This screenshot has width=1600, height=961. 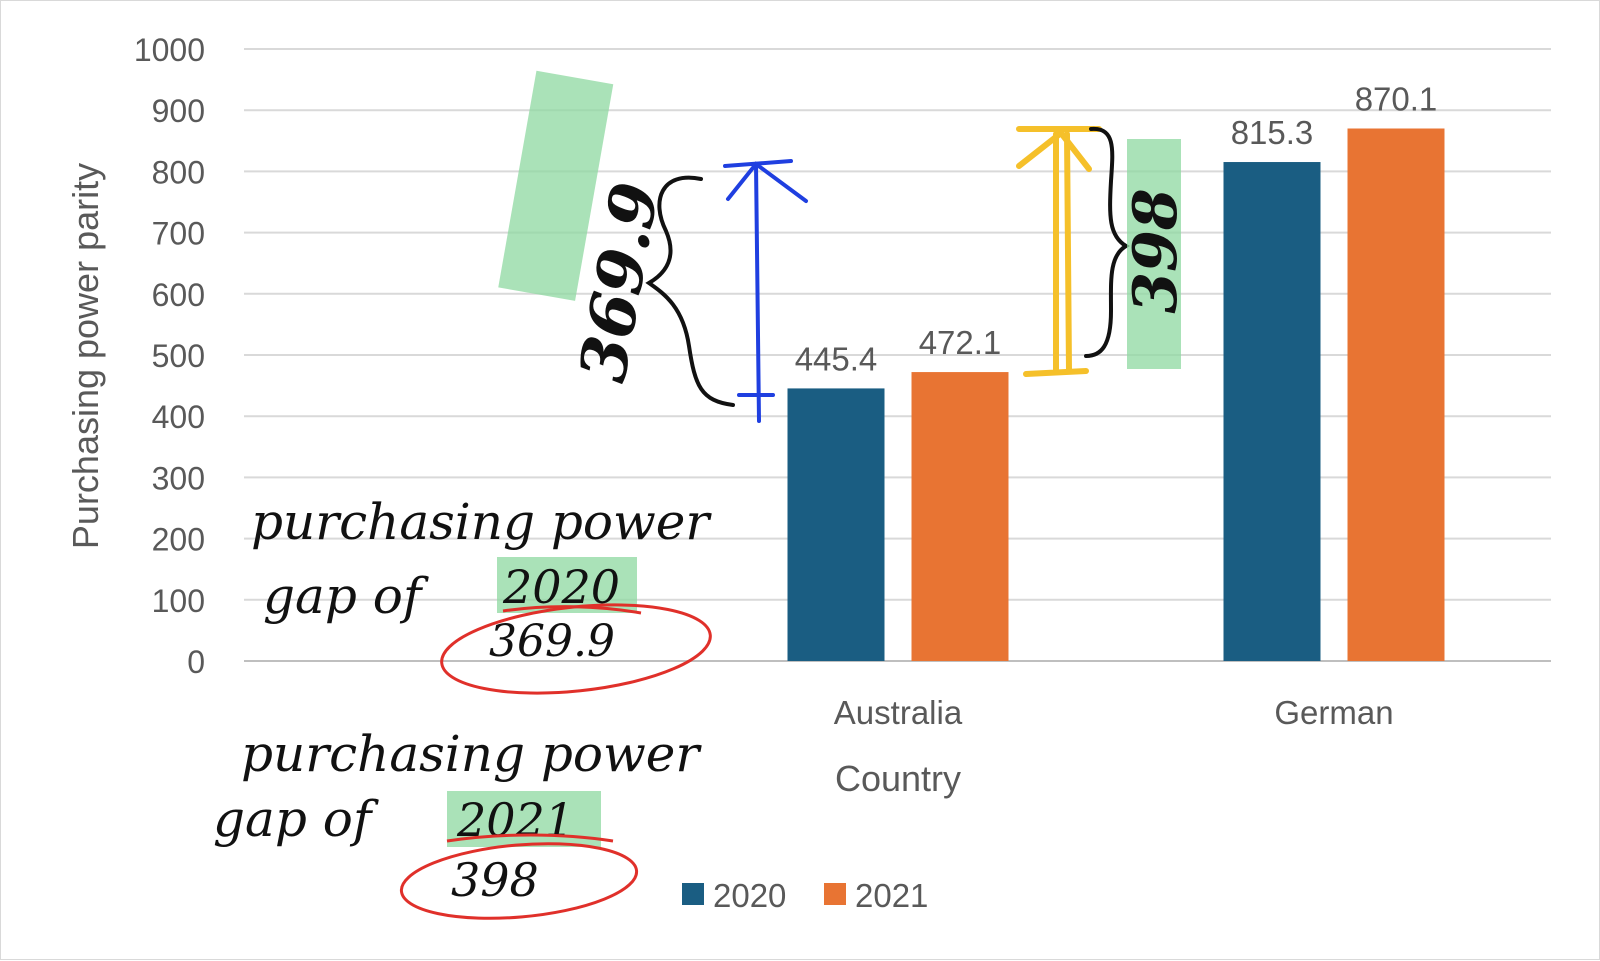 I want to click on note-2021-line1: purchasing power, so click(x=471, y=754).